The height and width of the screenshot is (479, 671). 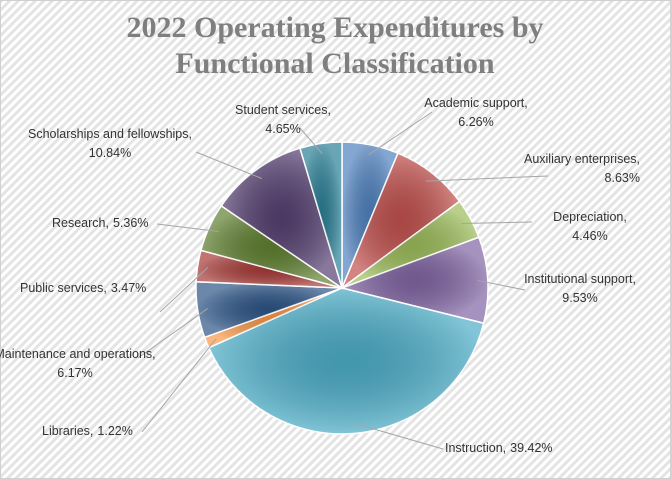 I want to click on data-label: Public services, 3.47%, so click(x=83, y=288).